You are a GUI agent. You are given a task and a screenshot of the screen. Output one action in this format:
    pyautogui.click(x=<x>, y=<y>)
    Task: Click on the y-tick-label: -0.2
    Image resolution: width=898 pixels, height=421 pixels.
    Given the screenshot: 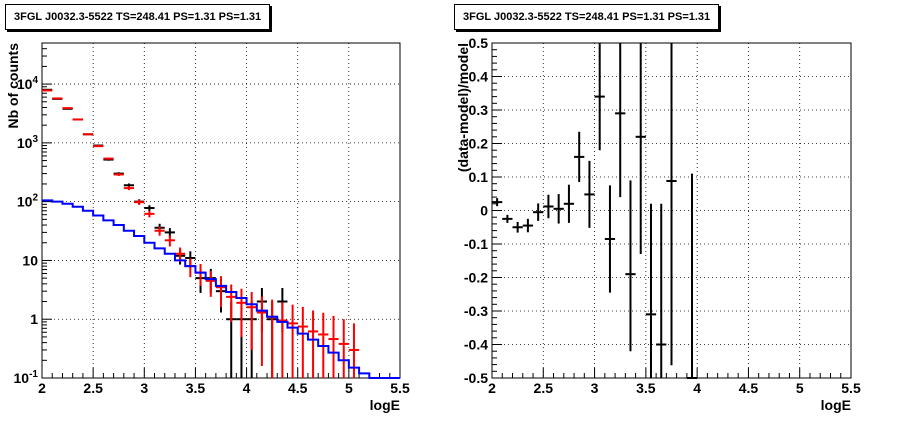 What is the action you would take?
    pyautogui.click(x=476, y=278)
    